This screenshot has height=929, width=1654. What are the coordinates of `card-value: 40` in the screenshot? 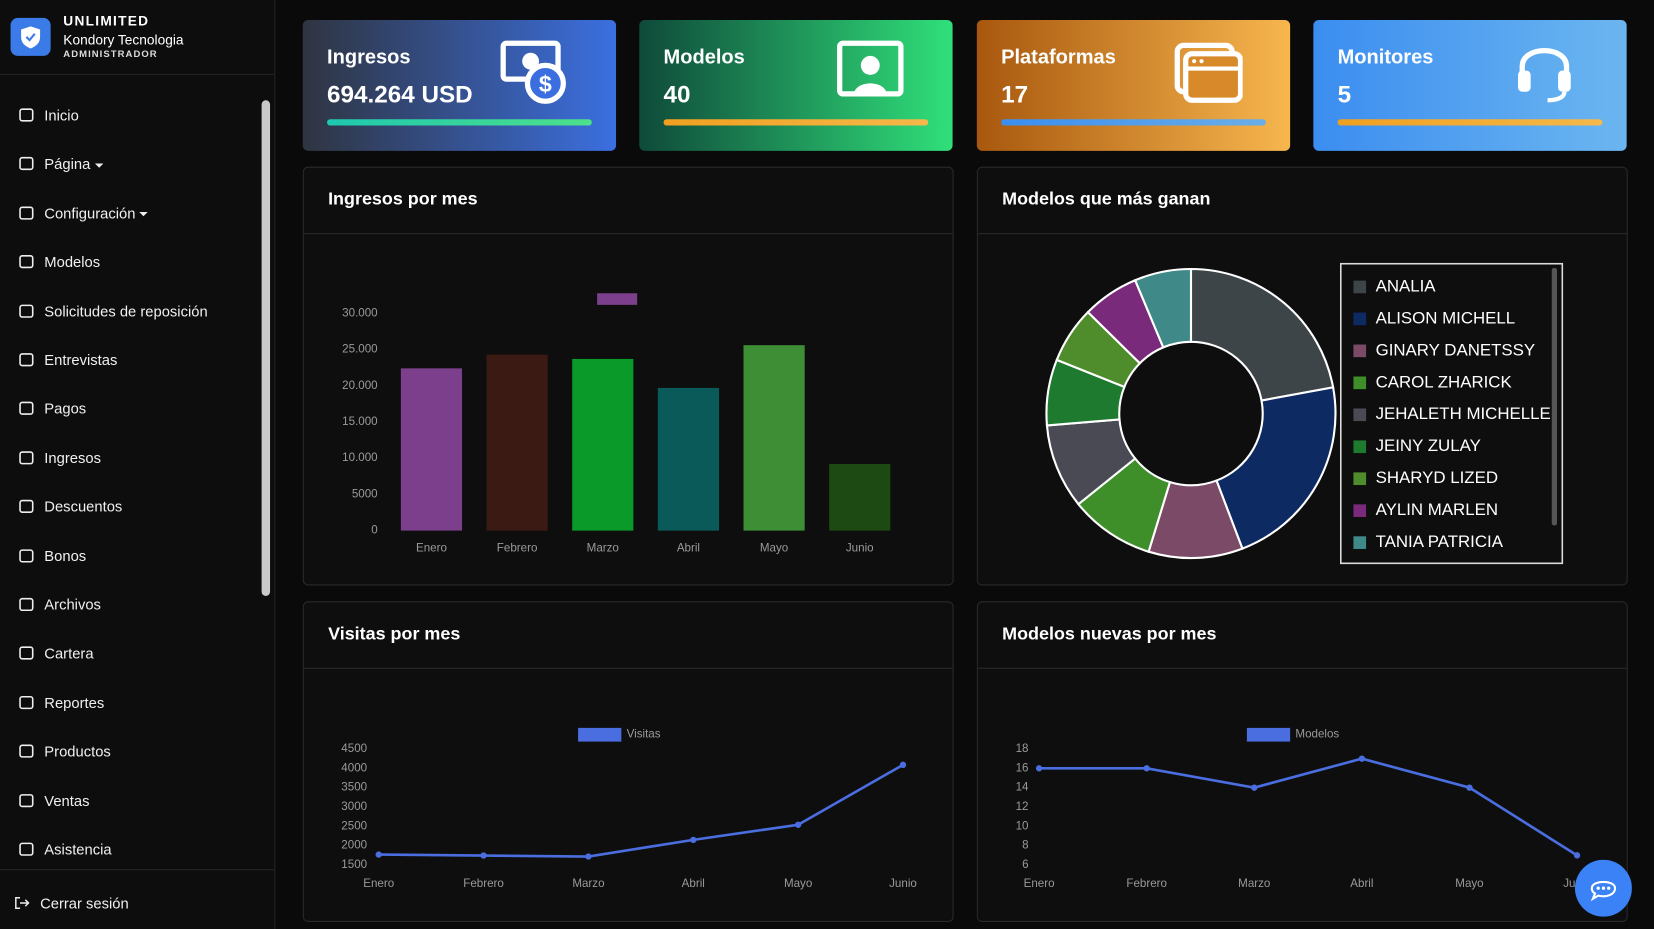 It's located at (677, 94).